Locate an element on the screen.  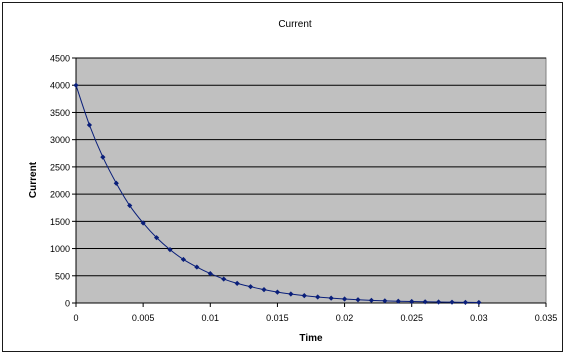
y-tick-label: 1500 is located at coordinates (60, 222).